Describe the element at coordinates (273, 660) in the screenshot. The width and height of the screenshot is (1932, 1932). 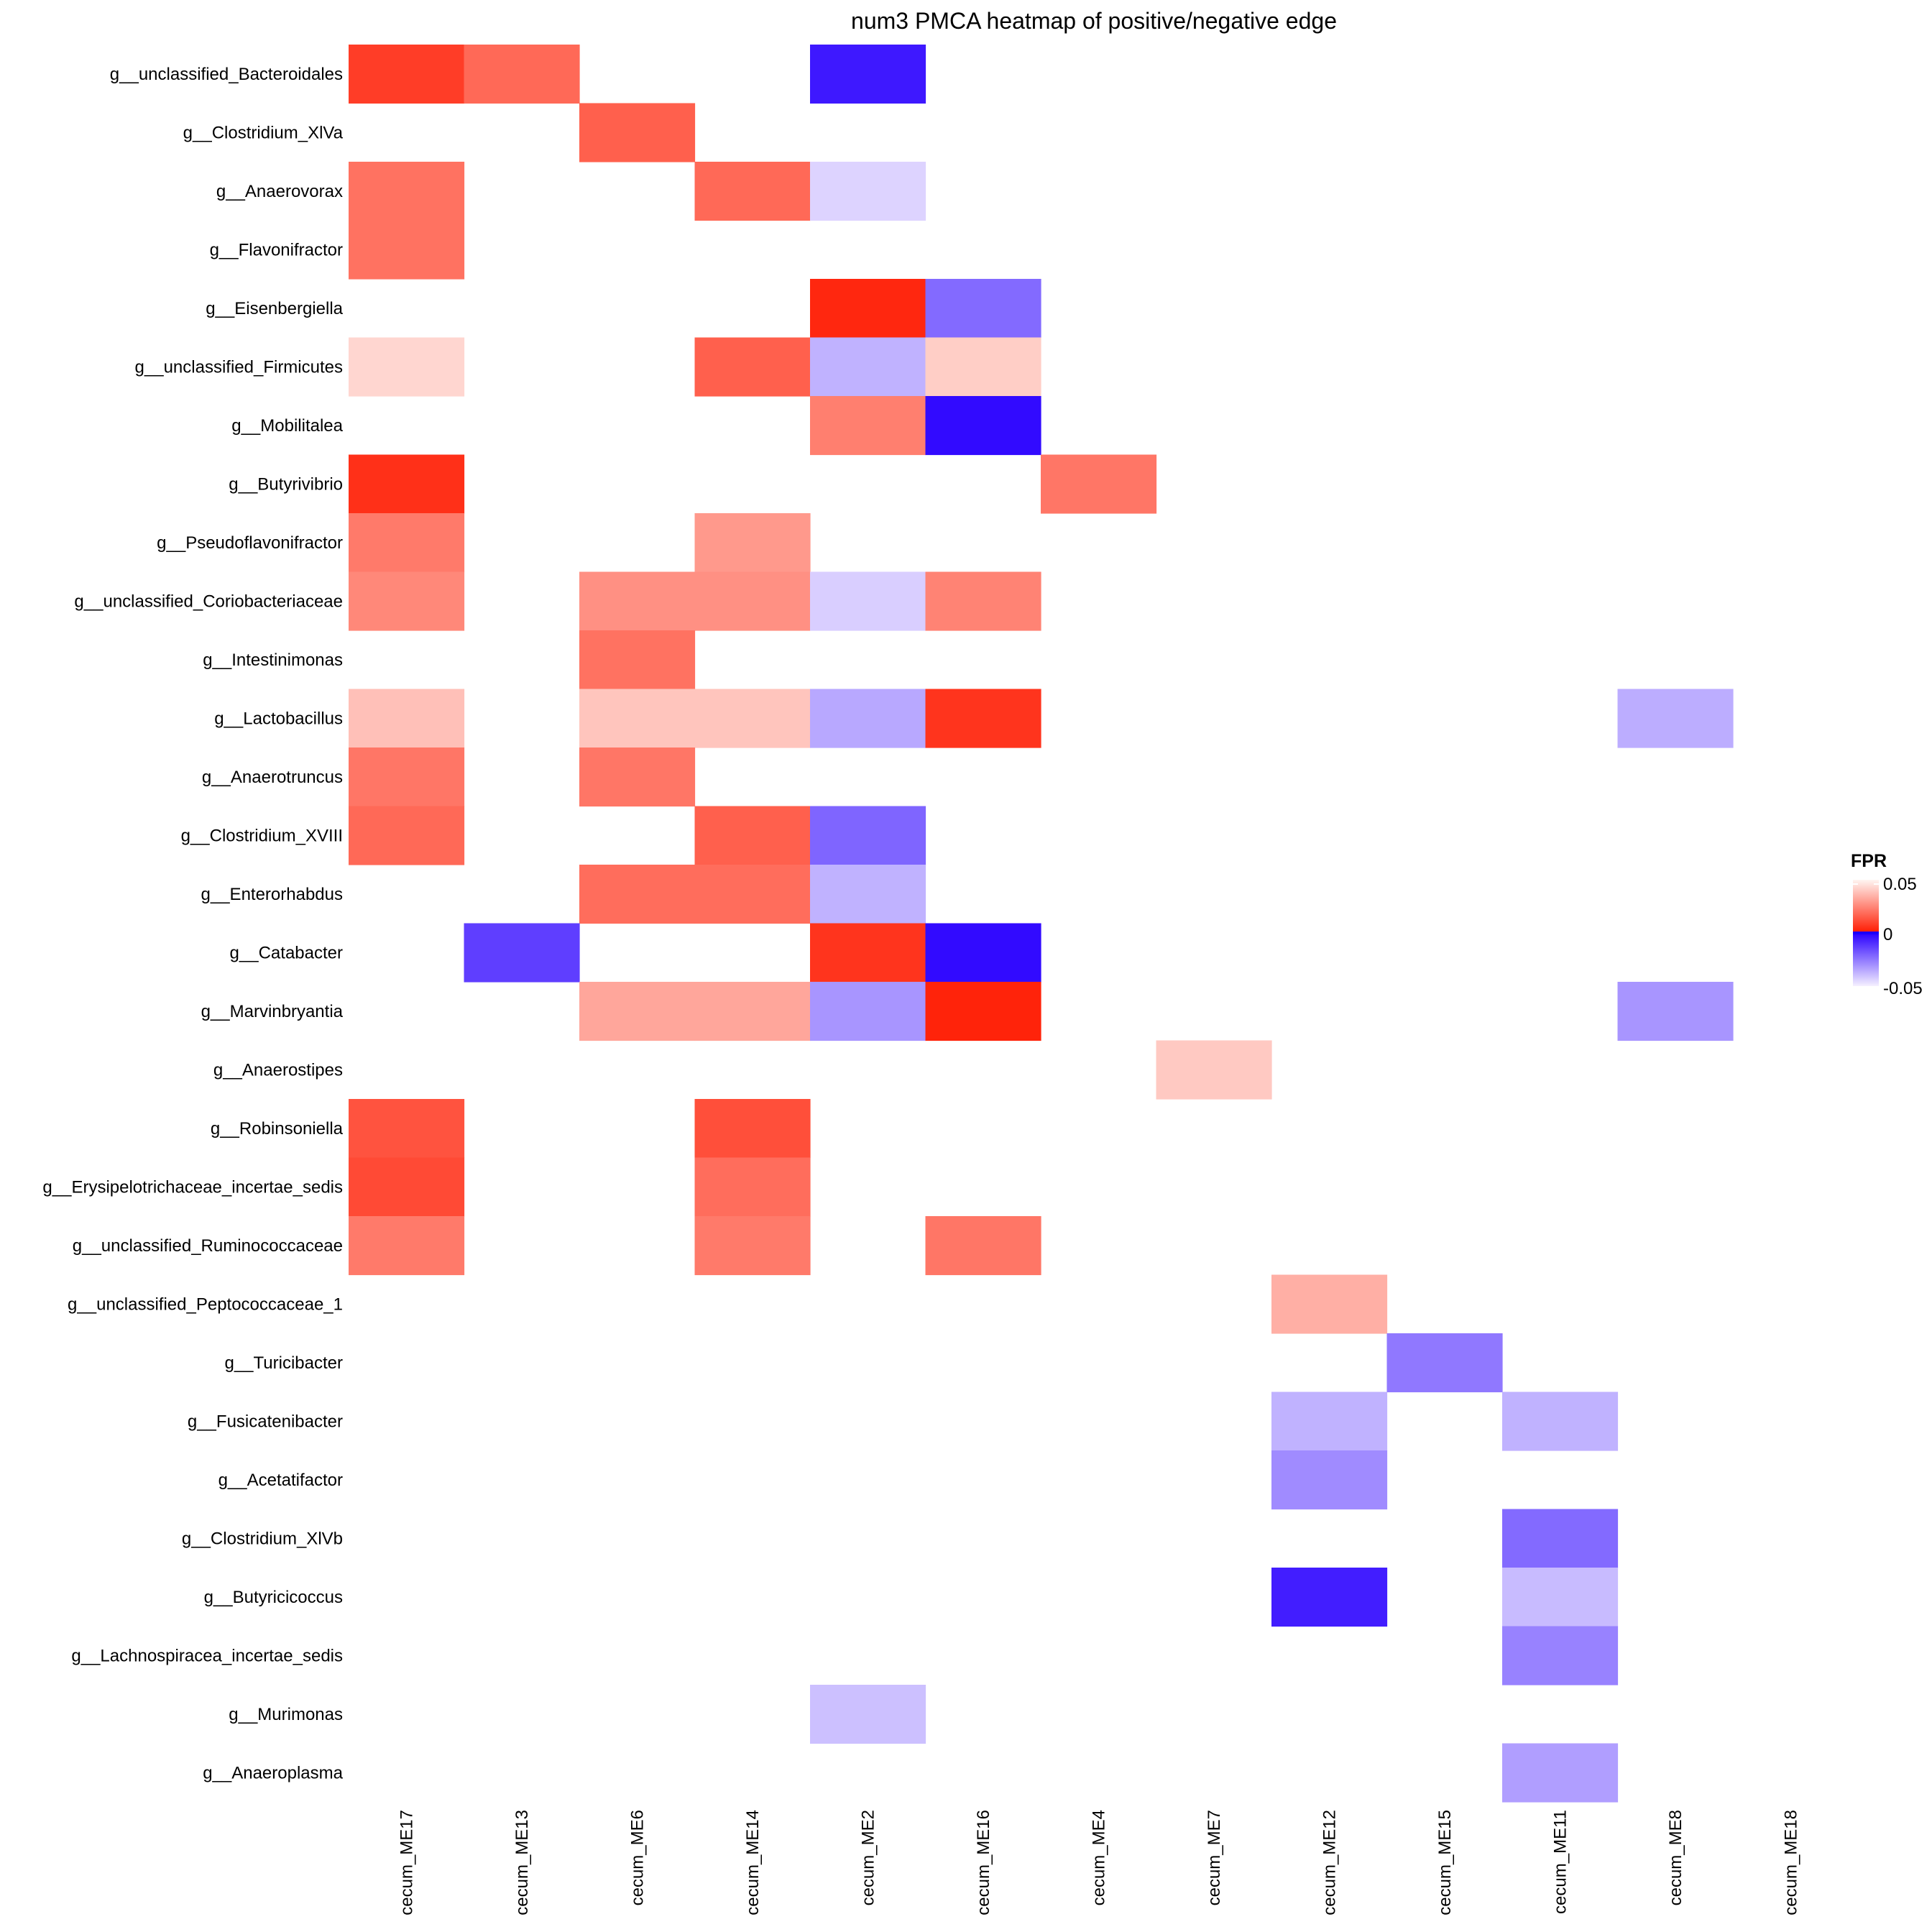
I see `row-label: g__Intestinimonas` at that location.